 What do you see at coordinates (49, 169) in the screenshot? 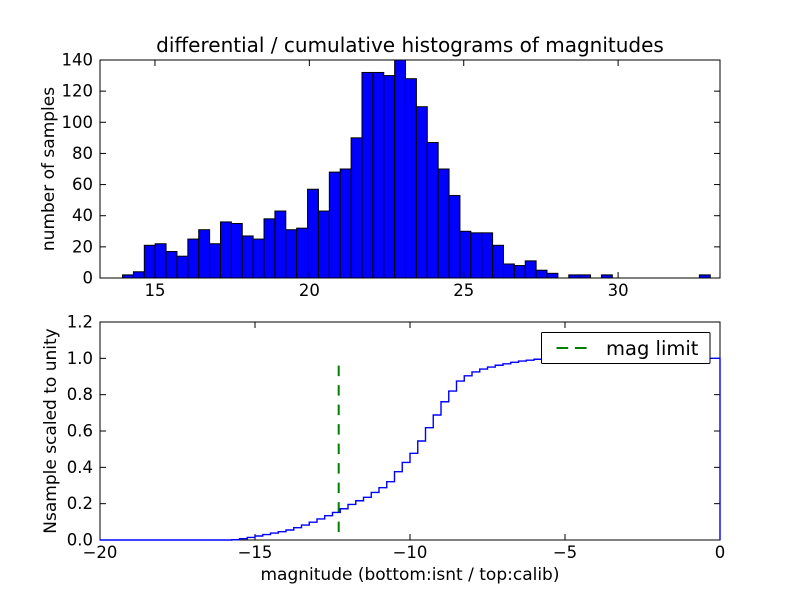
I see `top-ylabel: number of samples` at bounding box center [49, 169].